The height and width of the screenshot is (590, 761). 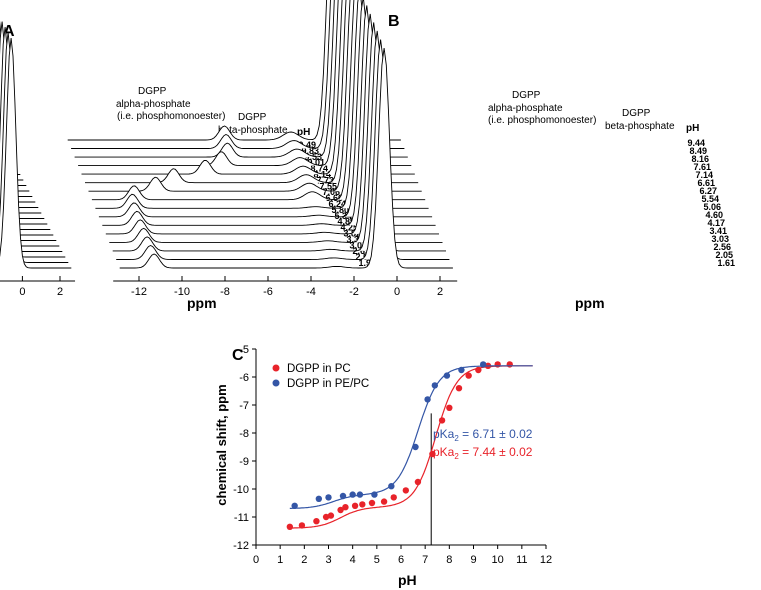 I want to click on y-tick-label: -8, so click(x=244, y=434).